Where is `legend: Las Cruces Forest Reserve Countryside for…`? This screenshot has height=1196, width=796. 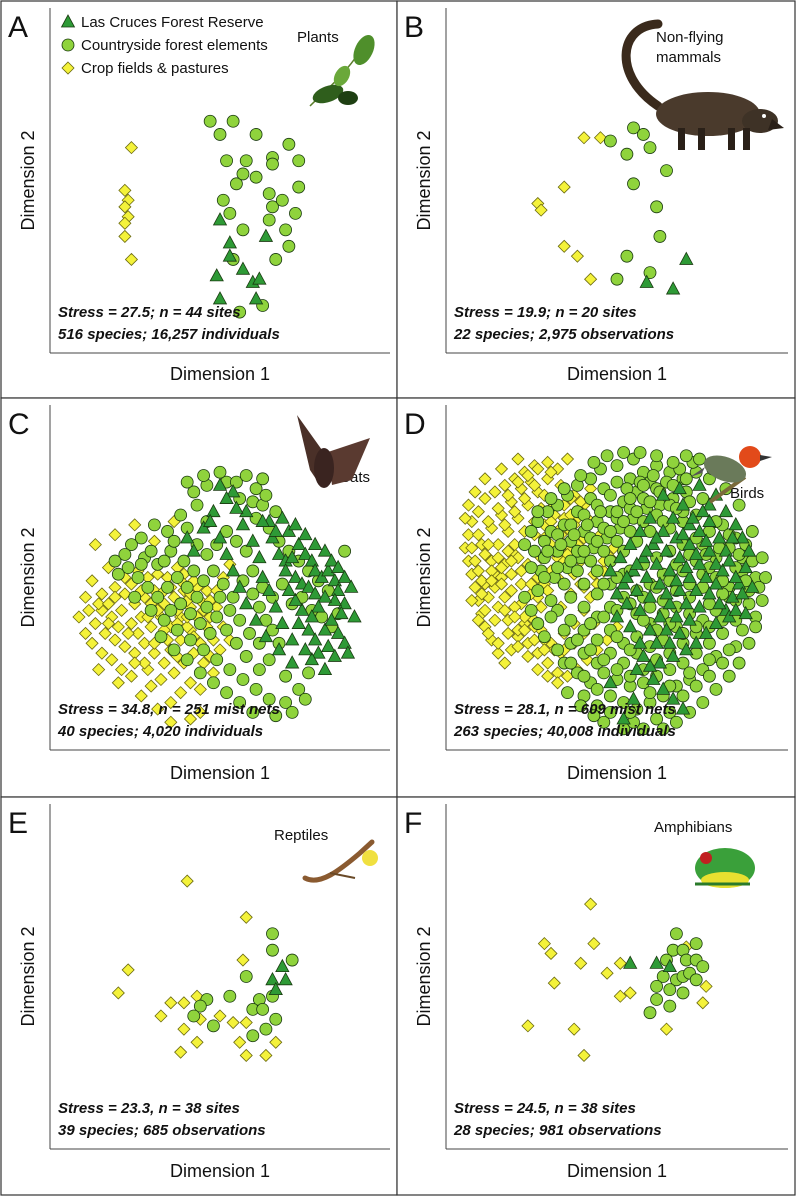 legend: Las Cruces Forest Reserve Countryside for… is located at coordinates (164, 45).